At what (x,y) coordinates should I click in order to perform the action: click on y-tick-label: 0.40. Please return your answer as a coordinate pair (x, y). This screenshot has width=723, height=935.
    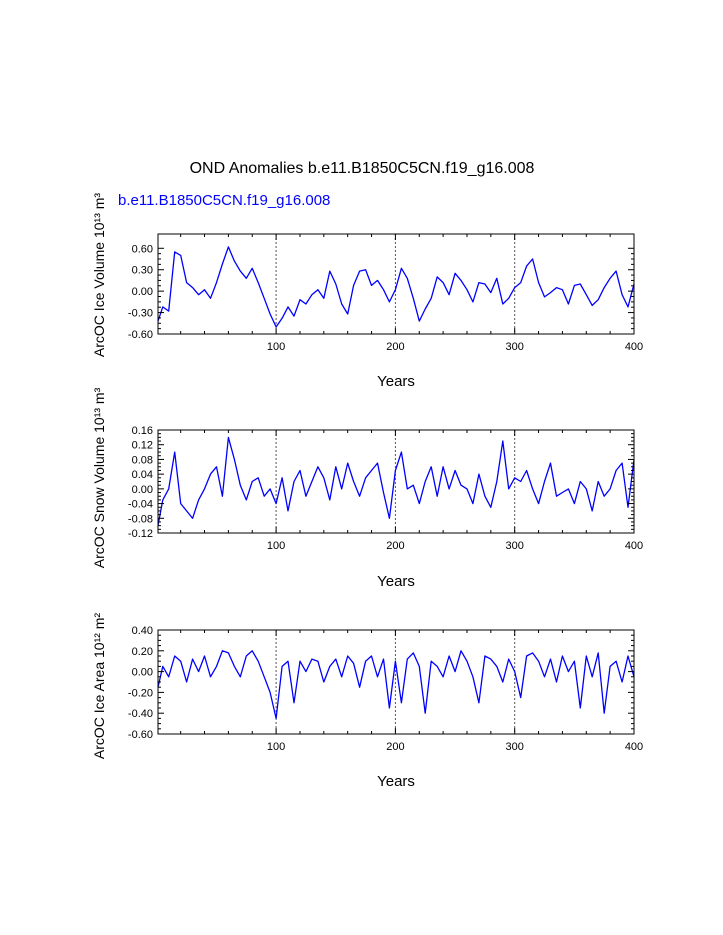
    Looking at the image, I should click on (142, 631).